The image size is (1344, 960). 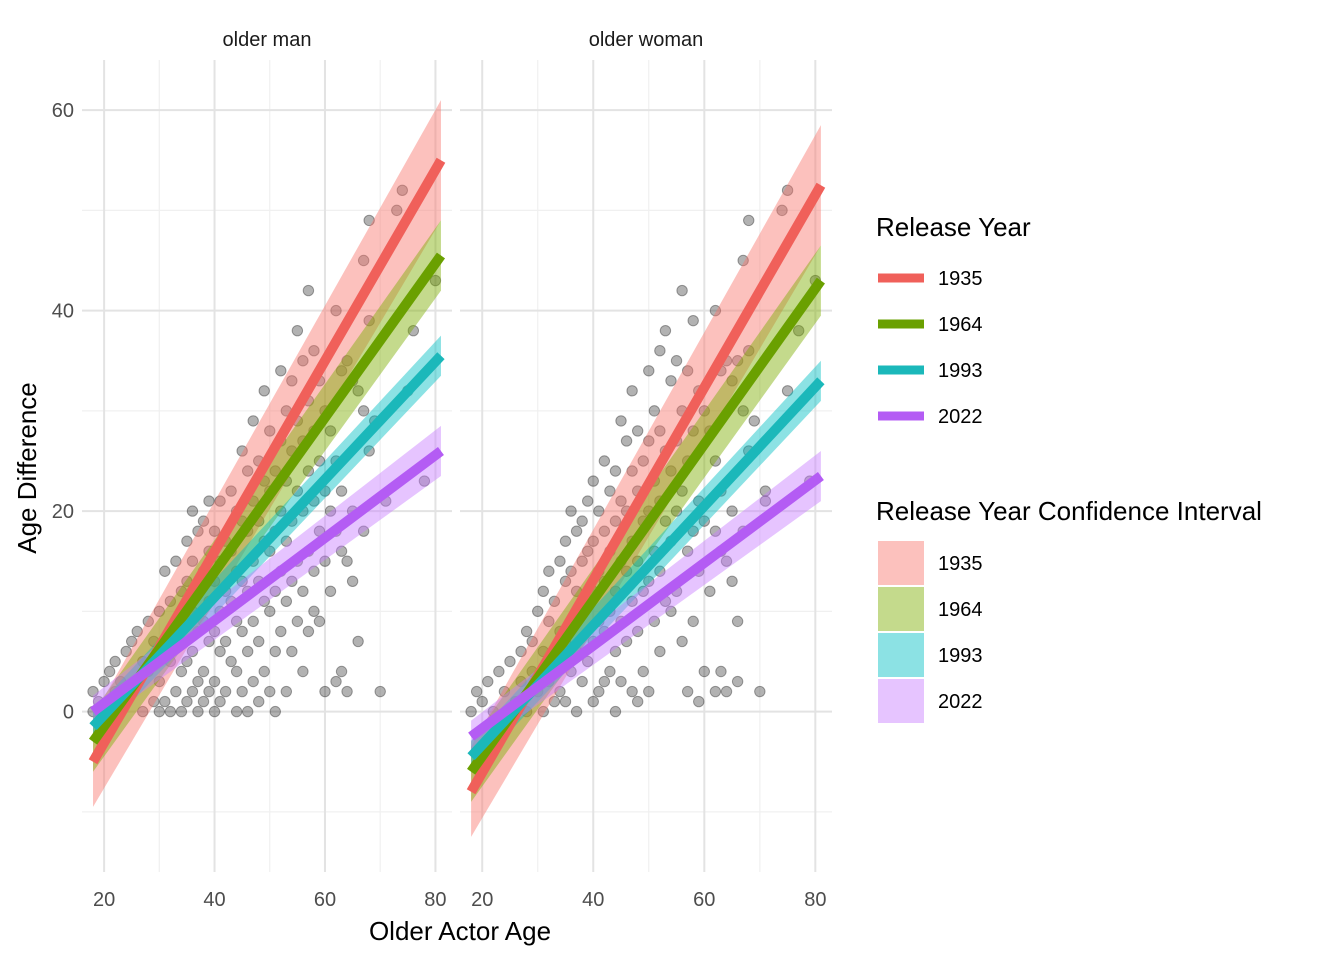 I want to click on x-tick-label: 20, so click(x=482, y=900).